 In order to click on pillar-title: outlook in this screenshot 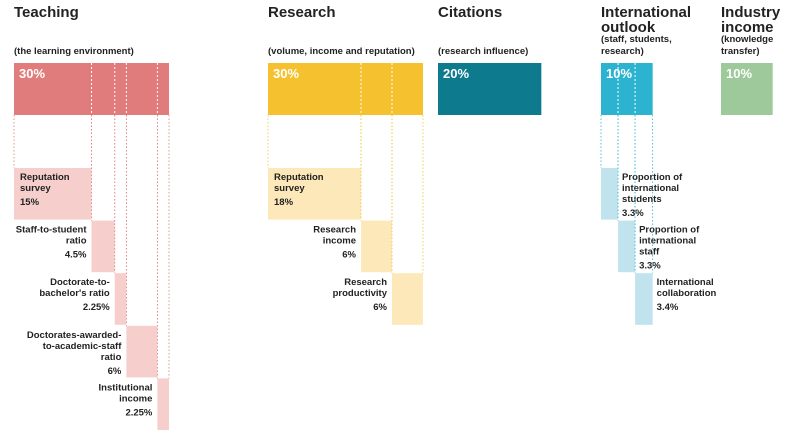, I will do `click(628, 27)`.